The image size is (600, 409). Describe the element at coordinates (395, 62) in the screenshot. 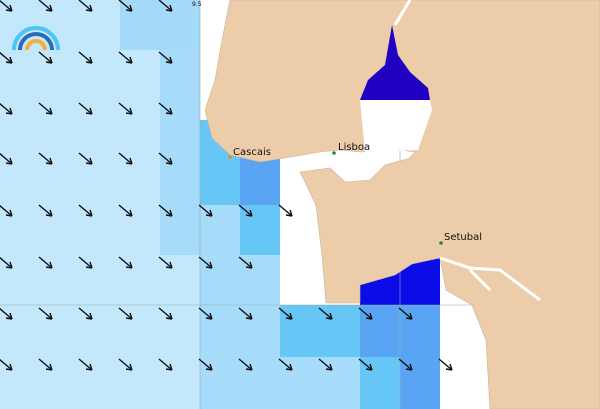

I see `estuary-upper` at that location.